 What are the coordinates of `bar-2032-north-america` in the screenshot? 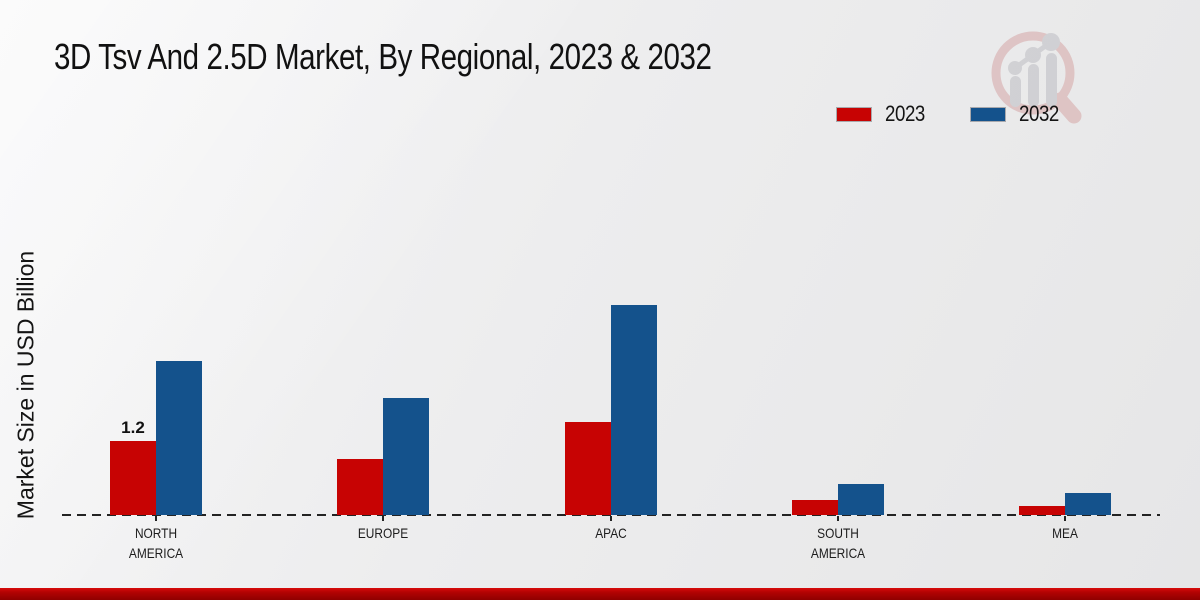 It's located at (179, 438).